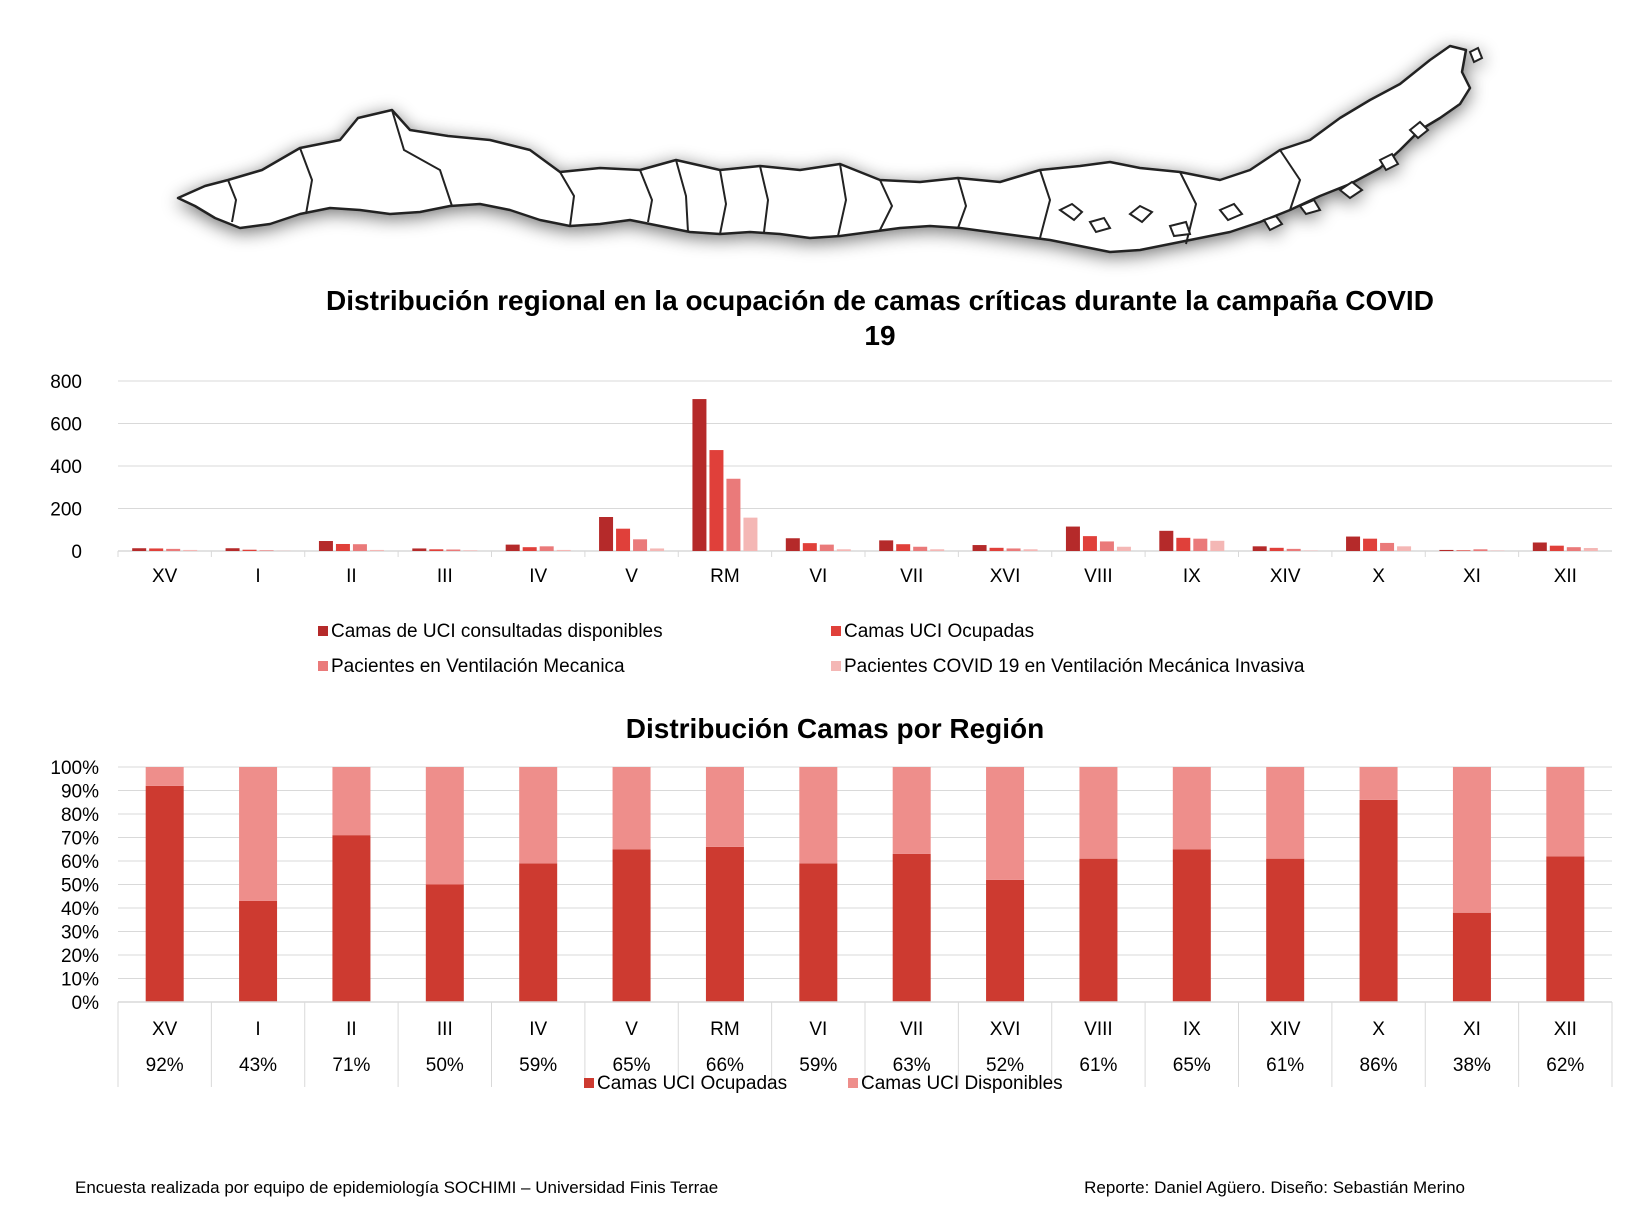  What do you see at coordinates (74, 886) in the screenshot?
I see `y-axis-ticks: 0%10% 20%30% 40%50% 60%70% 80%90% 100%` at bounding box center [74, 886].